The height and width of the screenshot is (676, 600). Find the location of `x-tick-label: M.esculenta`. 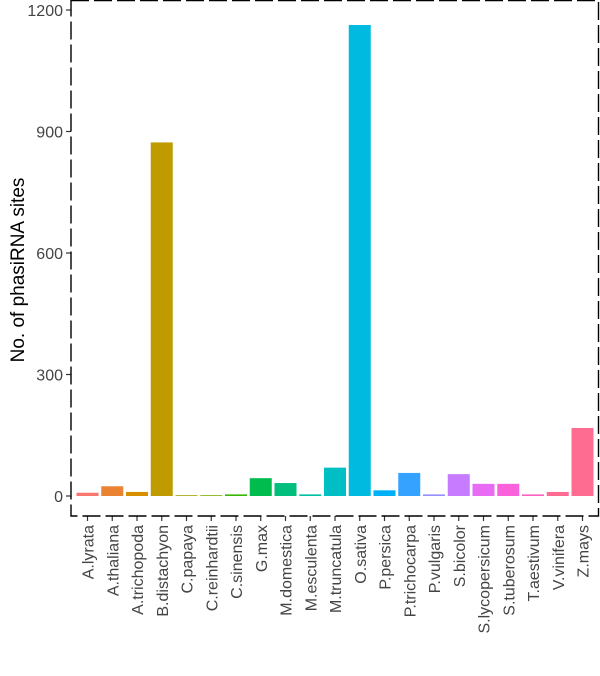

x-tick-label: M.esculenta is located at coordinates (311, 568).